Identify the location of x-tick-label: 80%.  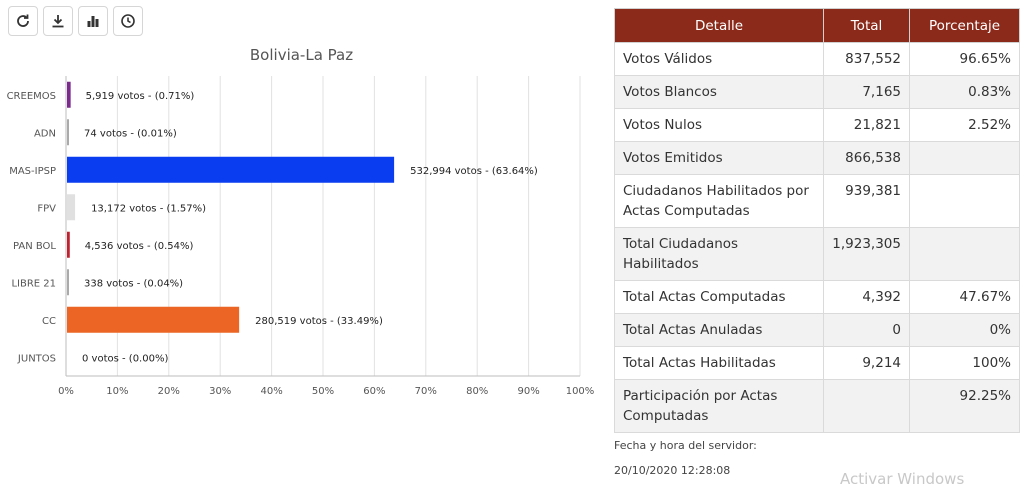
(477, 391).